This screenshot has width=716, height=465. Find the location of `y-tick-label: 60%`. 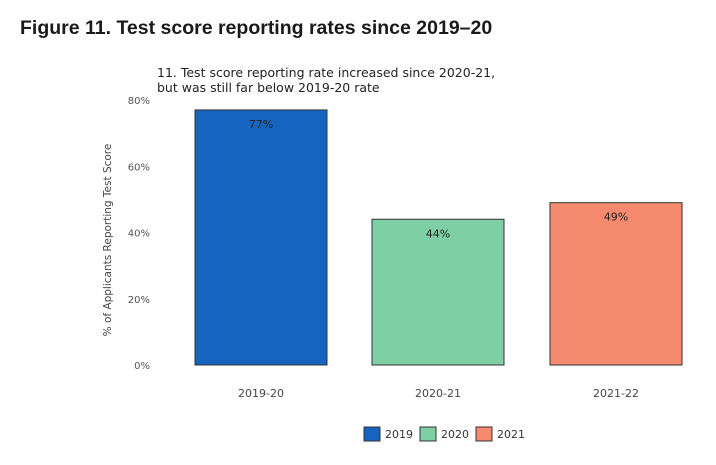

y-tick-label: 60% is located at coordinates (139, 167).